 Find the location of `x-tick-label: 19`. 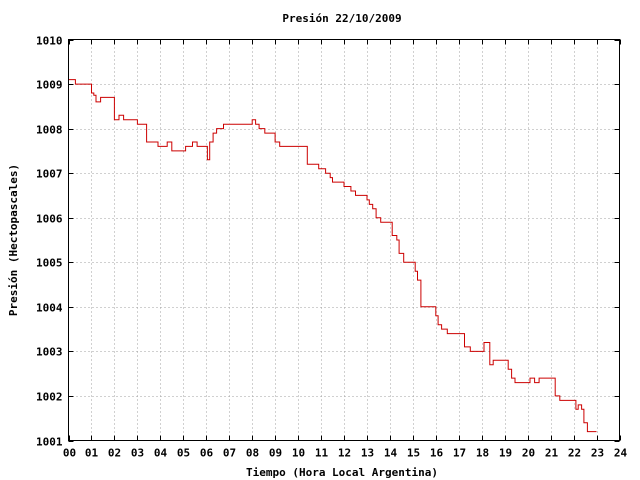

x-tick-label: 19 is located at coordinates (505, 453).